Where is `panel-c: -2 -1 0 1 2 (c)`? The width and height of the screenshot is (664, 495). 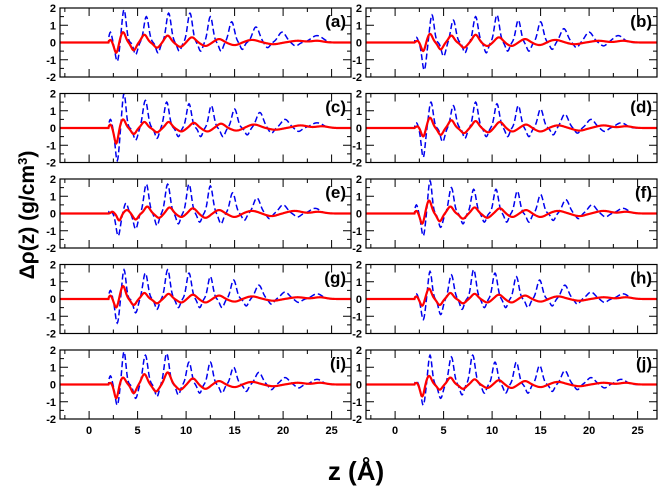
panel-c: -2 -1 0 1 2 (c) is located at coordinates (199, 129).